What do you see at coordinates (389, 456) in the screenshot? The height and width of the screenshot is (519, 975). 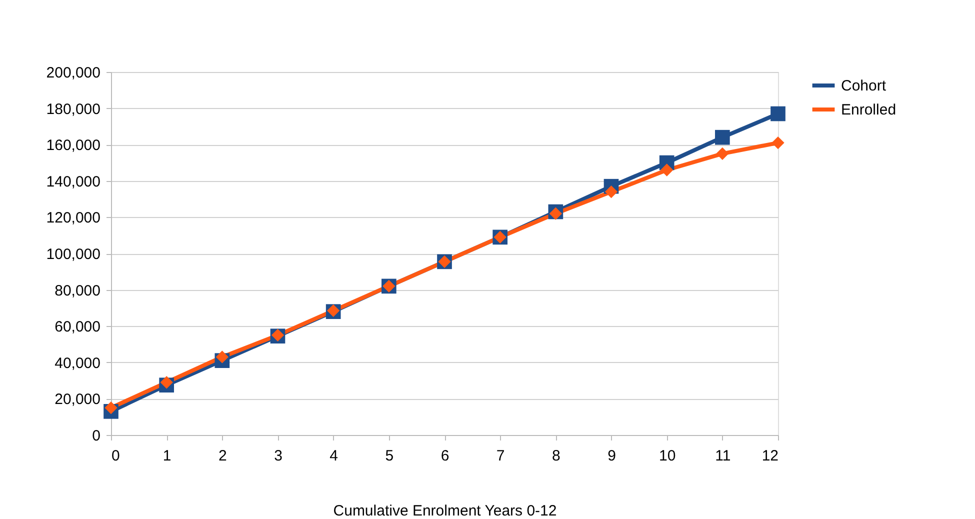 I see `x-tick-label: 5` at bounding box center [389, 456].